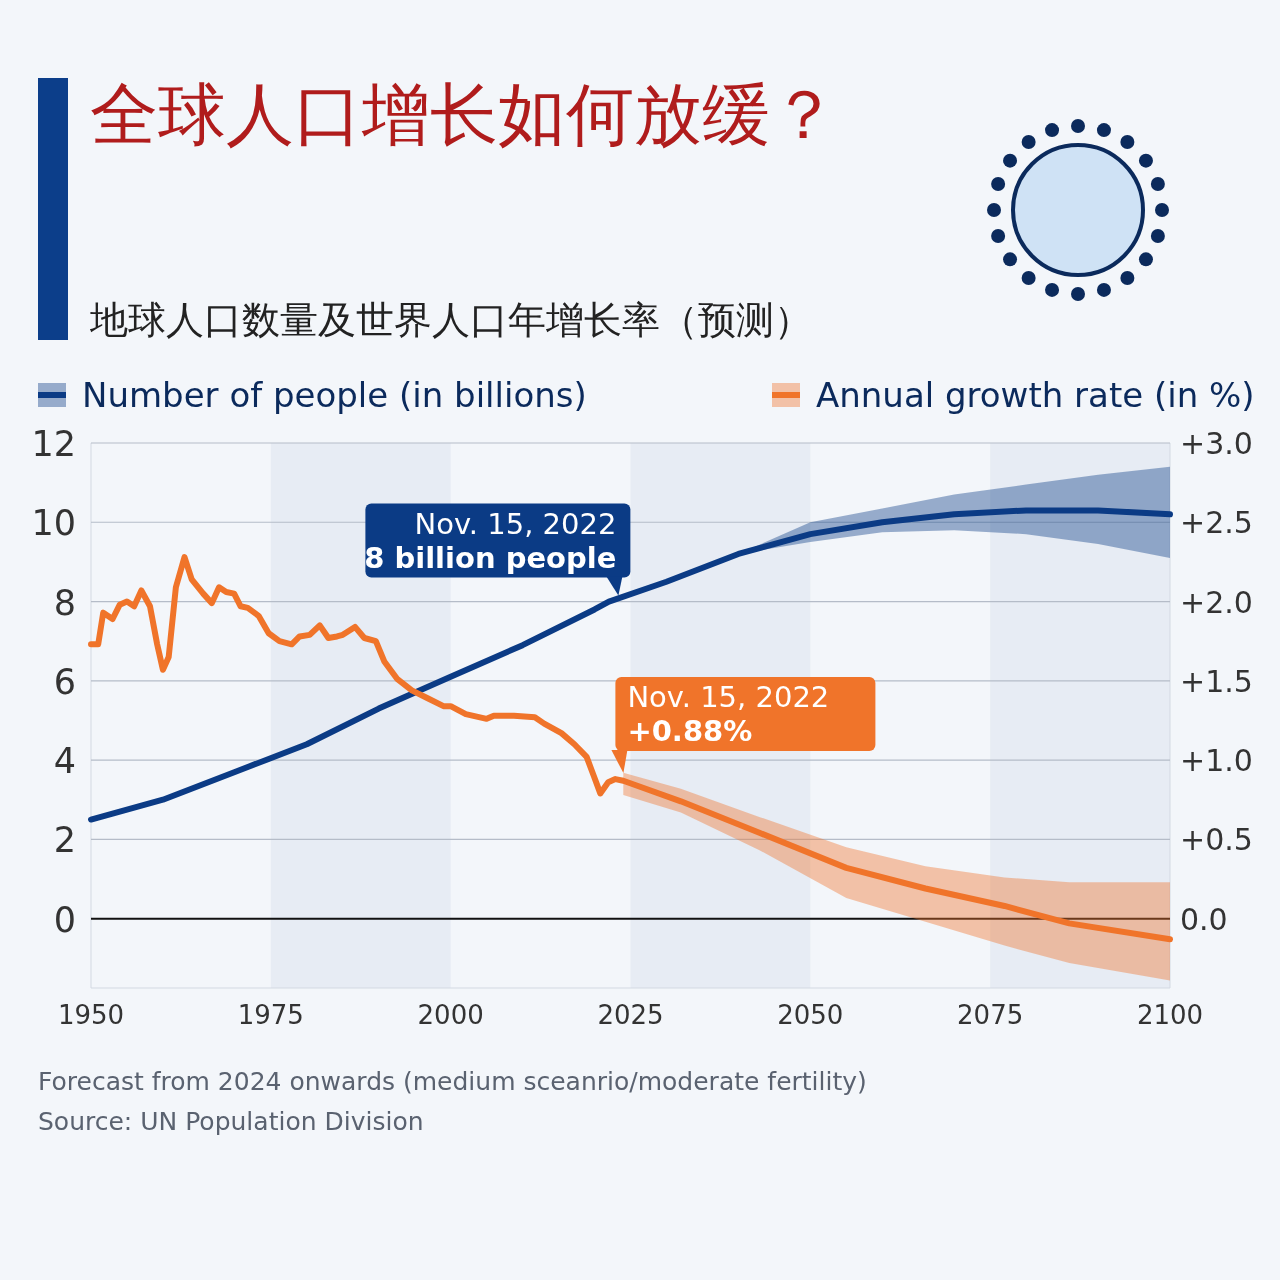 This screenshot has height=1280, width=1280. Describe the element at coordinates (1170, 1015) in the screenshot. I see `x-tick-label: 2100` at that location.